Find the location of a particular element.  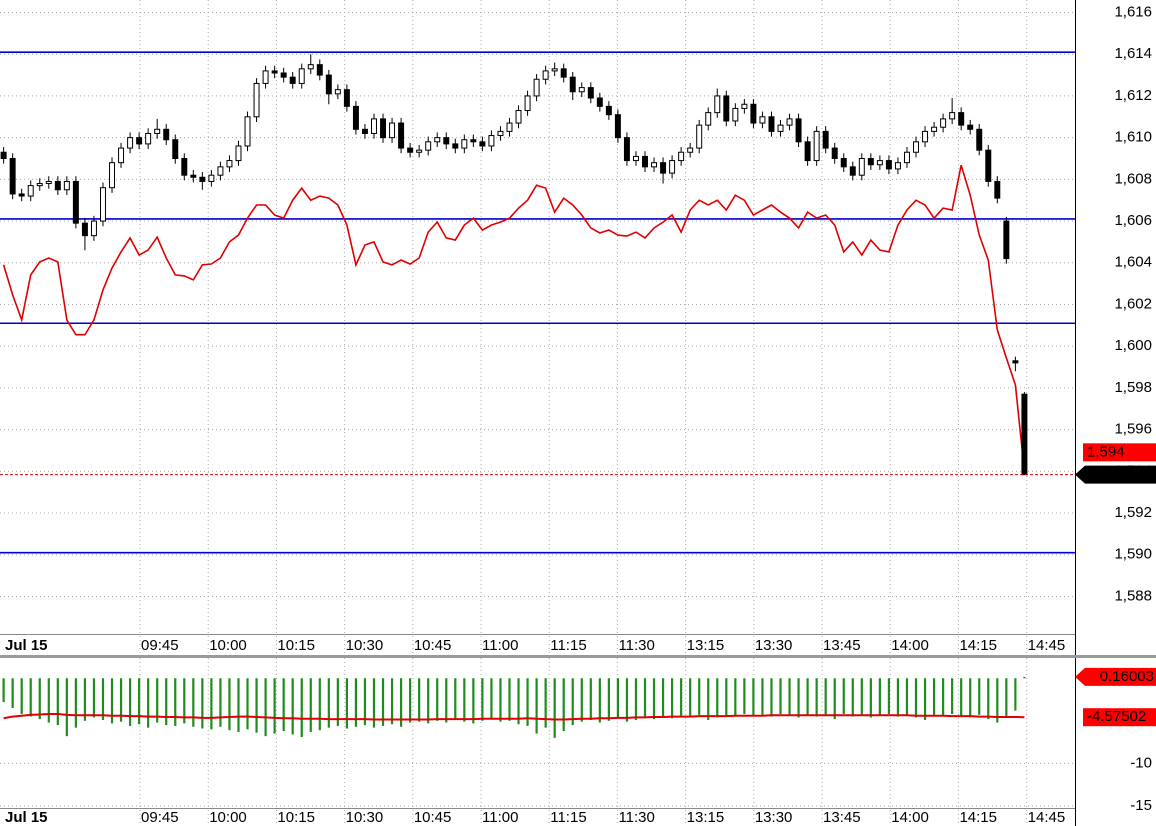

x-tick-label: 13:15 is located at coordinates (706, 645).